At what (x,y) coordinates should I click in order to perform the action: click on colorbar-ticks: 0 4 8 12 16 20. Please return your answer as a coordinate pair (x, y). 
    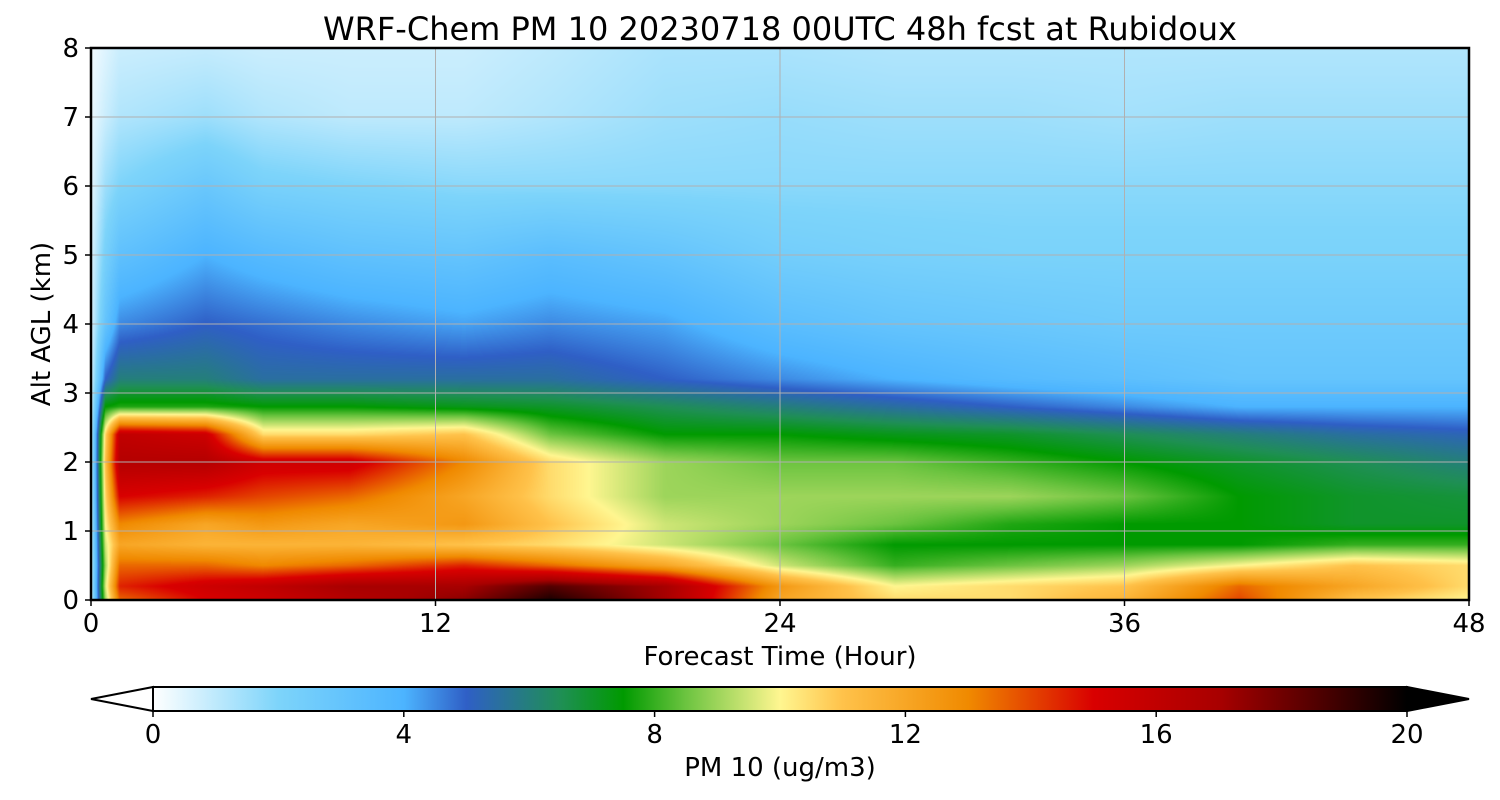
    Looking at the image, I should click on (784, 730).